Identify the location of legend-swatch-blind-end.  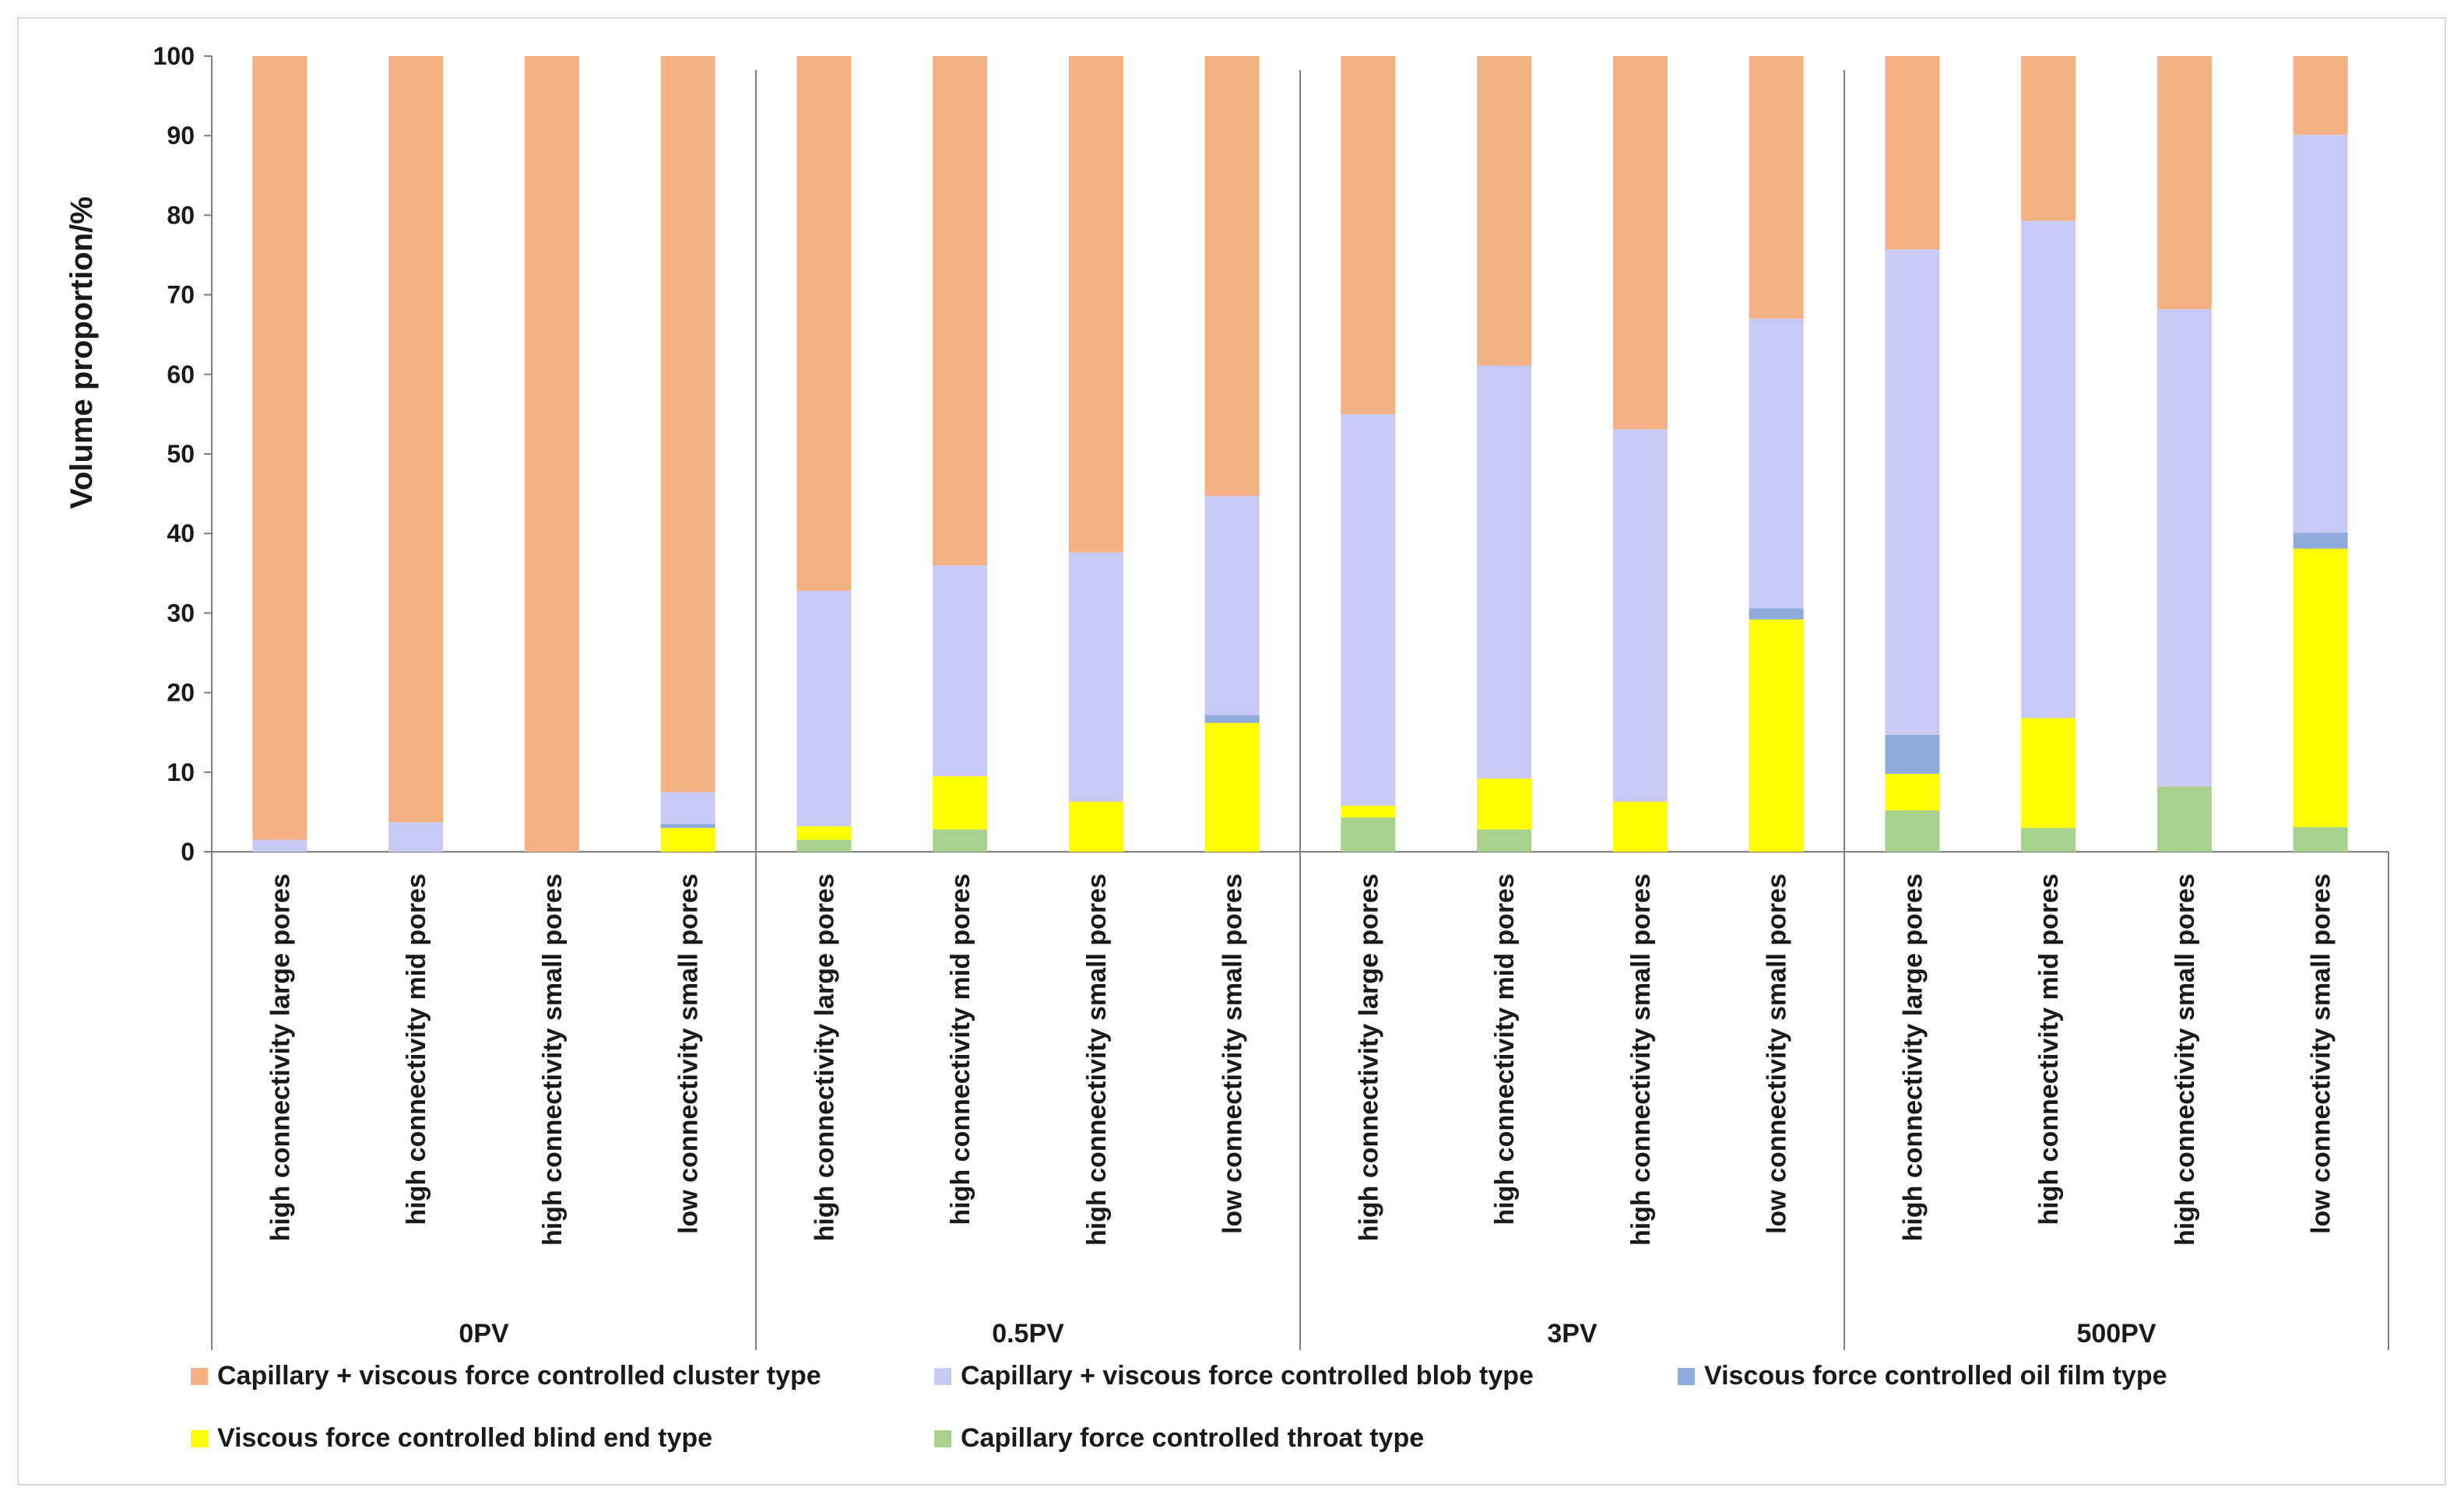
(199, 1438).